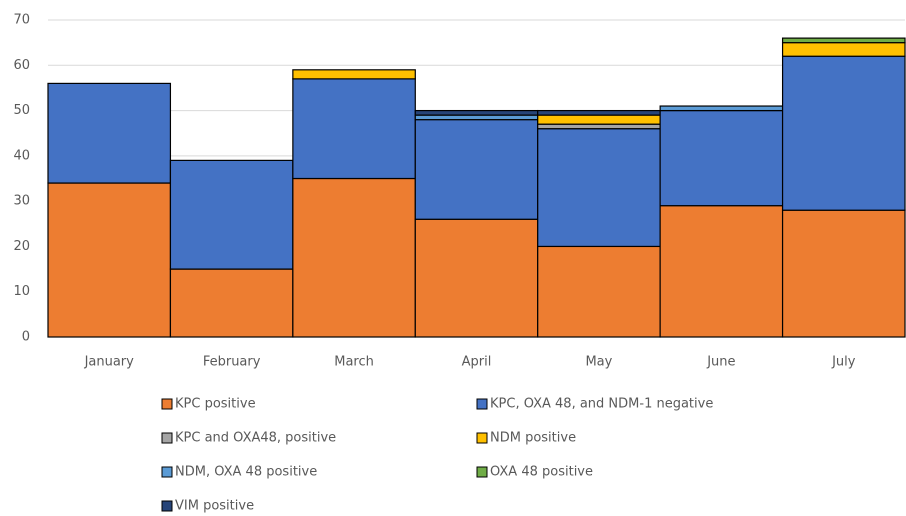 This screenshot has width=906, height=516. What do you see at coordinates (21, 20) in the screenshot?
I see `y-tick-label: 70` at bounding box center [21, 20].